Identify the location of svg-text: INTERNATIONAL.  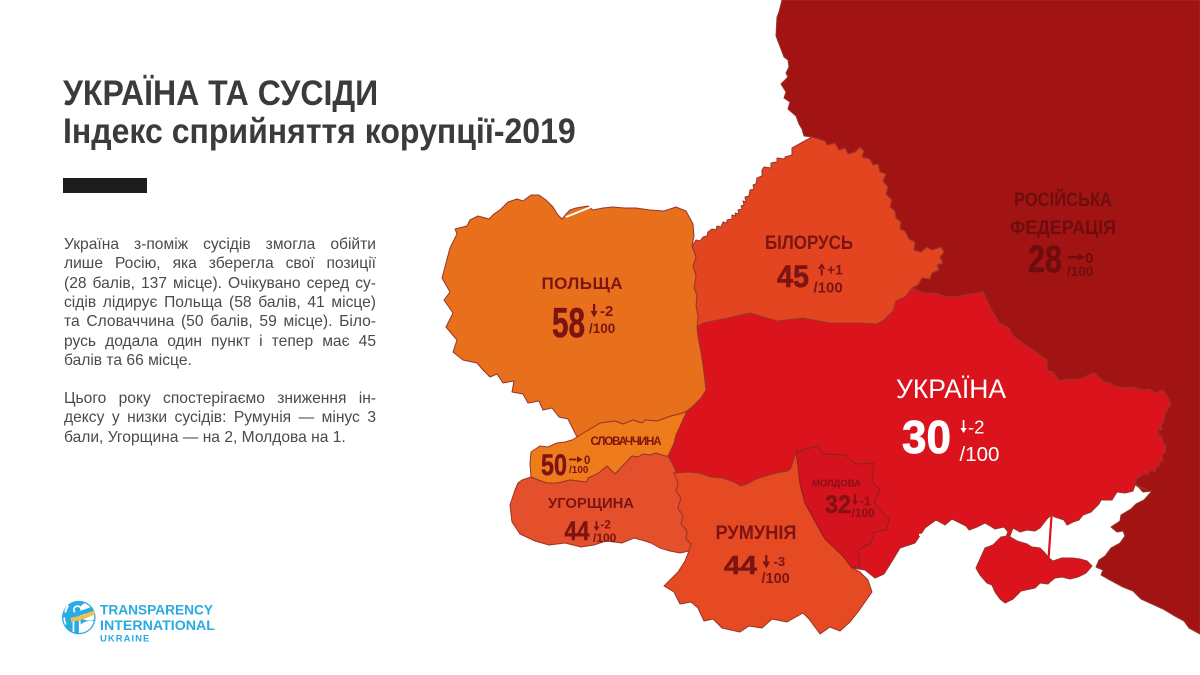
(157, 625).